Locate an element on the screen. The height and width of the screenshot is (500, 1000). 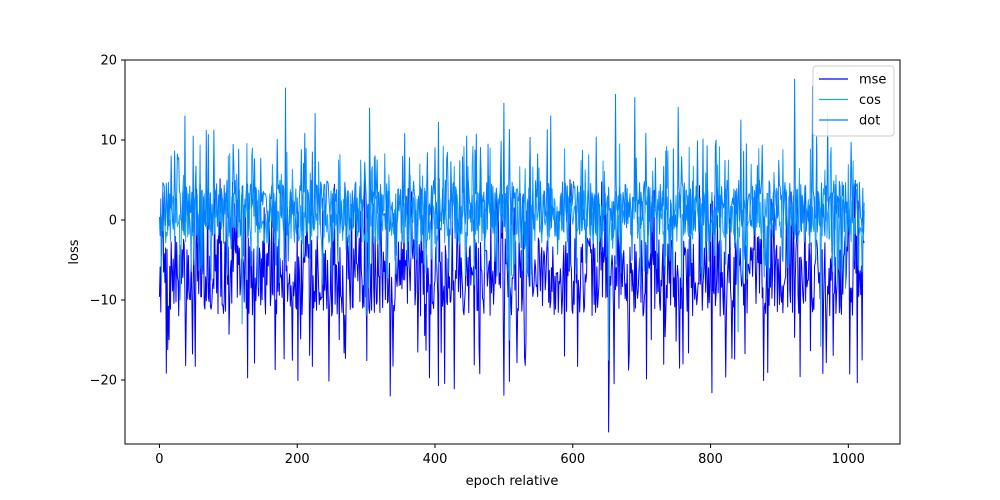
y-tick-label: 20 is located at coordinates (108, 61).